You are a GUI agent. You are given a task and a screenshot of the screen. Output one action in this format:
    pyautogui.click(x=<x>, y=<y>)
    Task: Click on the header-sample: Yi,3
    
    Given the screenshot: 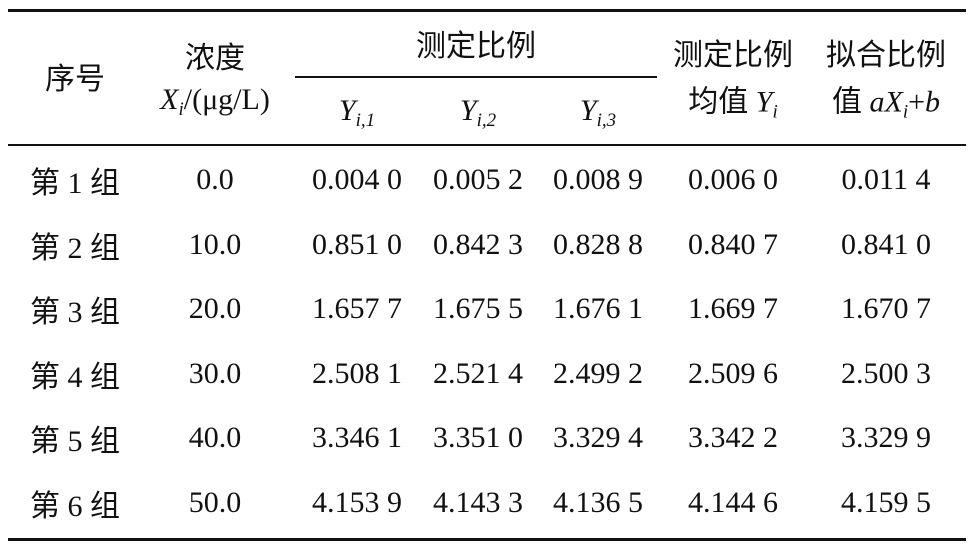 What is the action you would take?
    pyautogui.click(x=598, y=113)
    